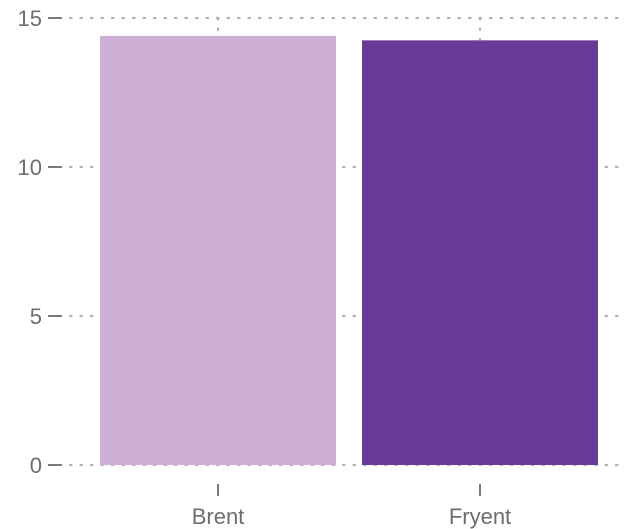  What do you see at coordinates (36, 316) in the screenshot?
I see `y-tick-label: 5` at bounding box center [36, 316].